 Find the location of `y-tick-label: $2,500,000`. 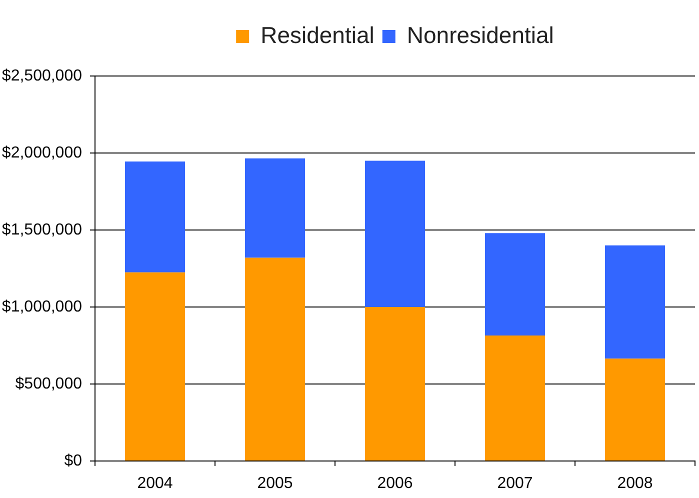

y-tick-label: $2,500,000 is located at coordinates (42, 75).